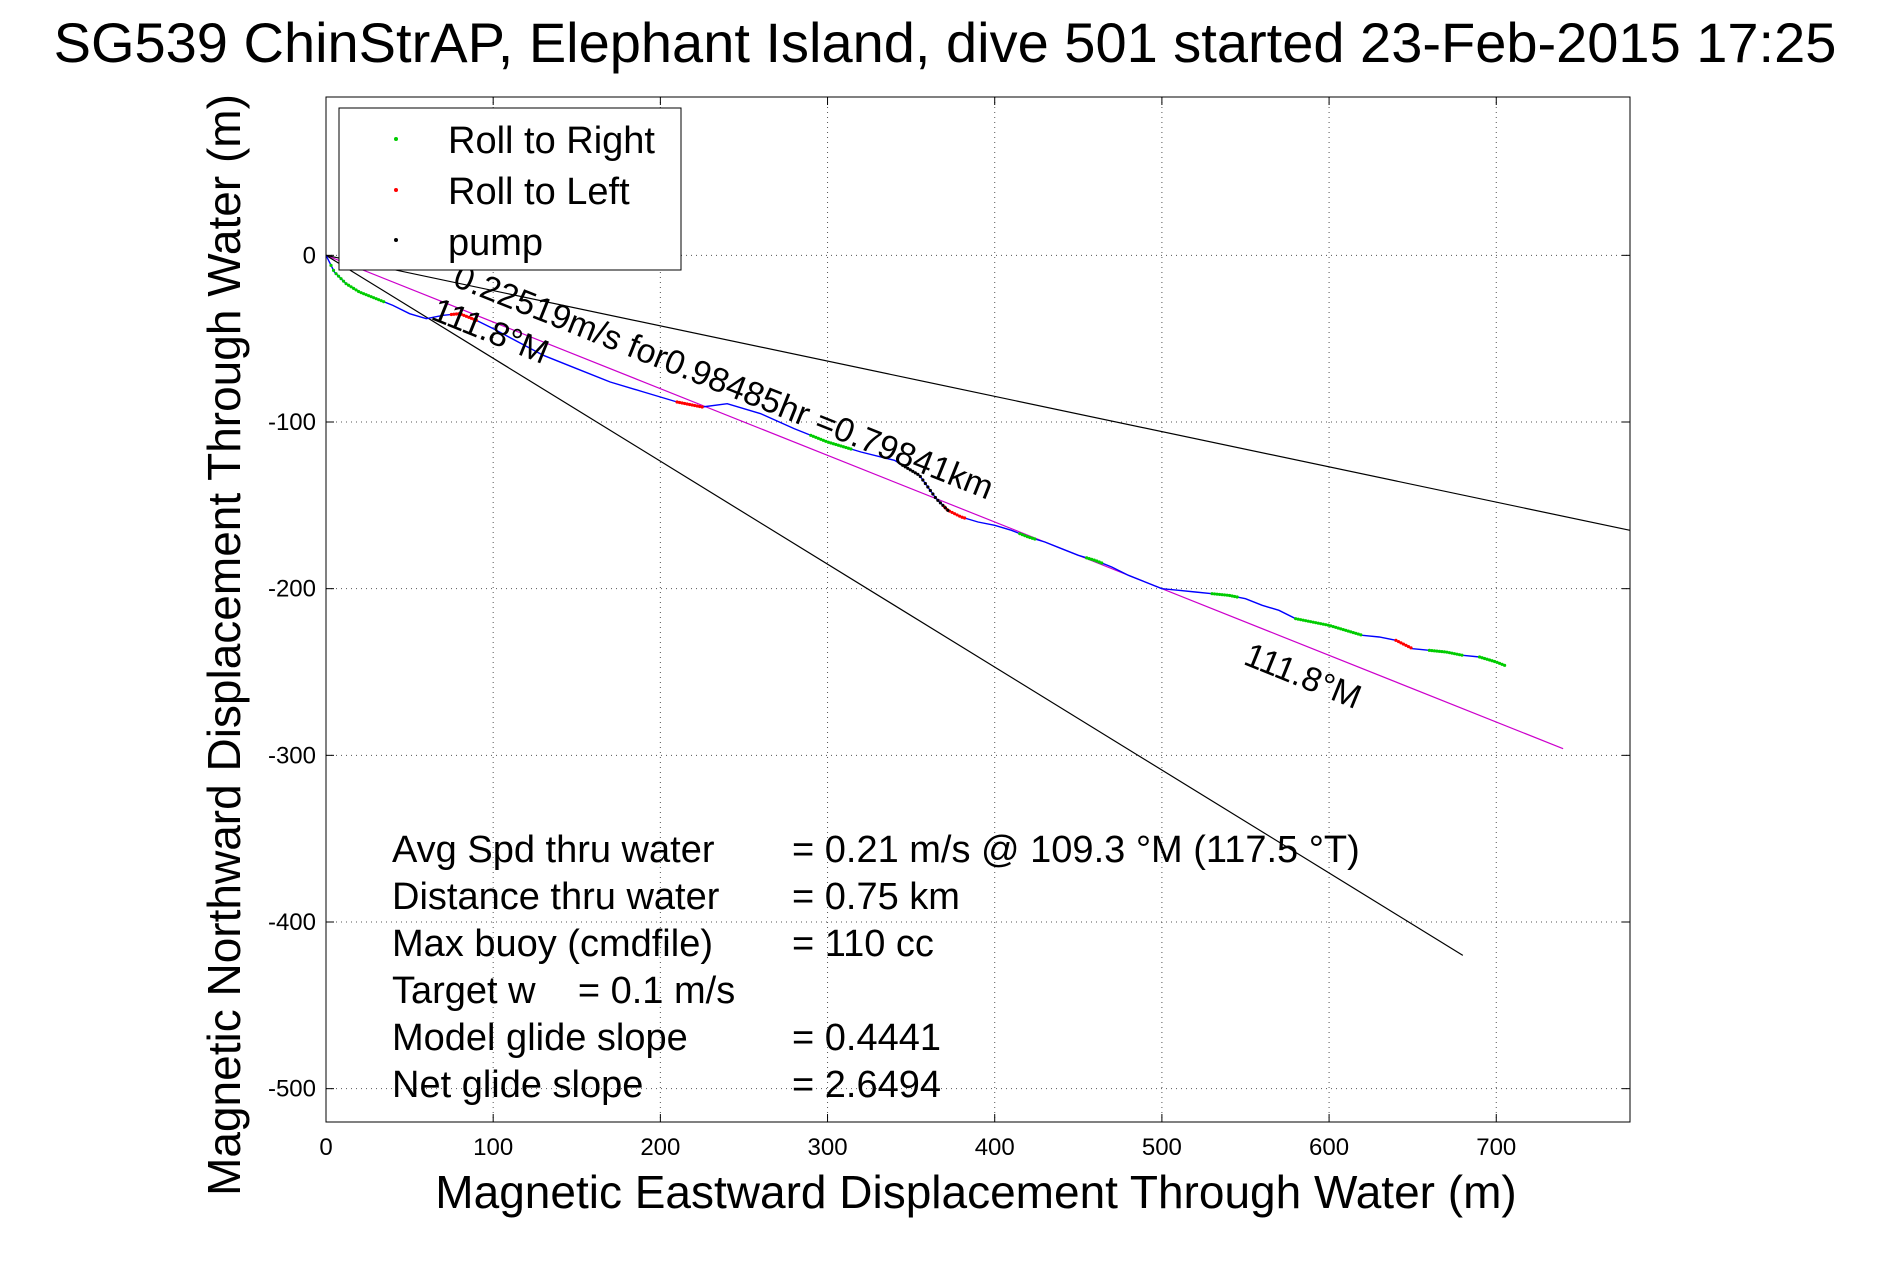 The image size is (1891, 1262). Describe the element at coordinates (876, 897) in the screenshot. I see `stat-value-distance: = 0.75 km` at that location.